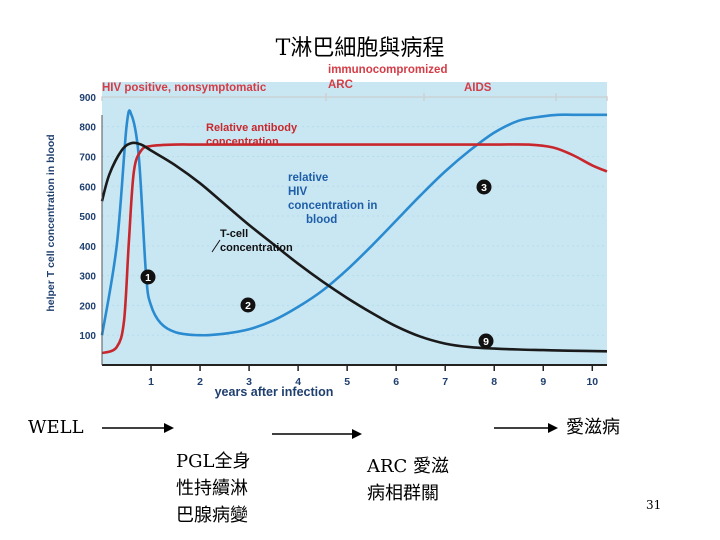 This screenshot has width=720, height=540. I want to click on x-tick-label: 9, so click(543, 382).